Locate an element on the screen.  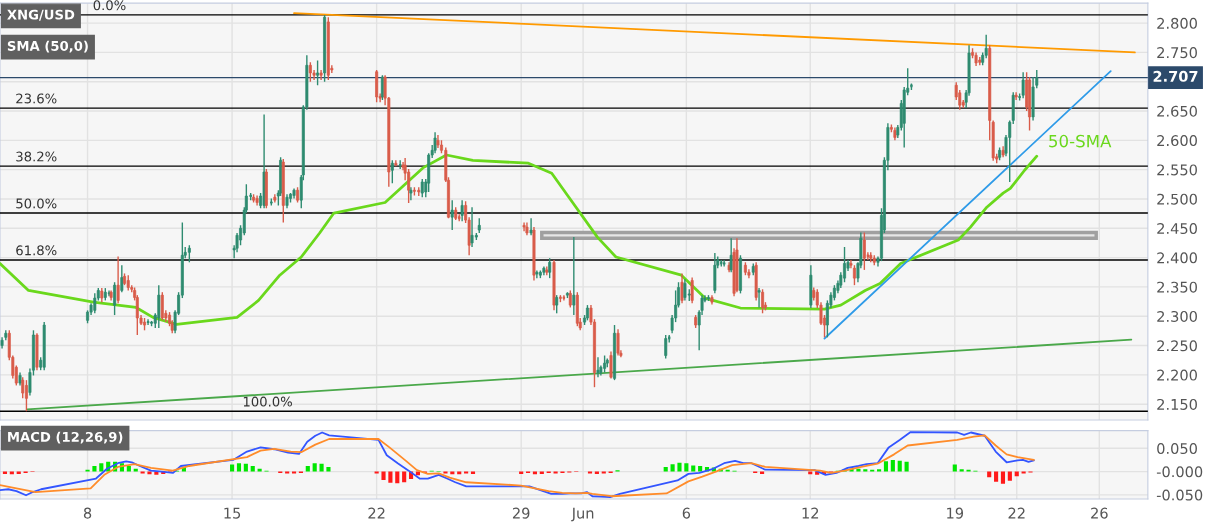
x-tick-label: Jun is located at coordinates (582, 514).